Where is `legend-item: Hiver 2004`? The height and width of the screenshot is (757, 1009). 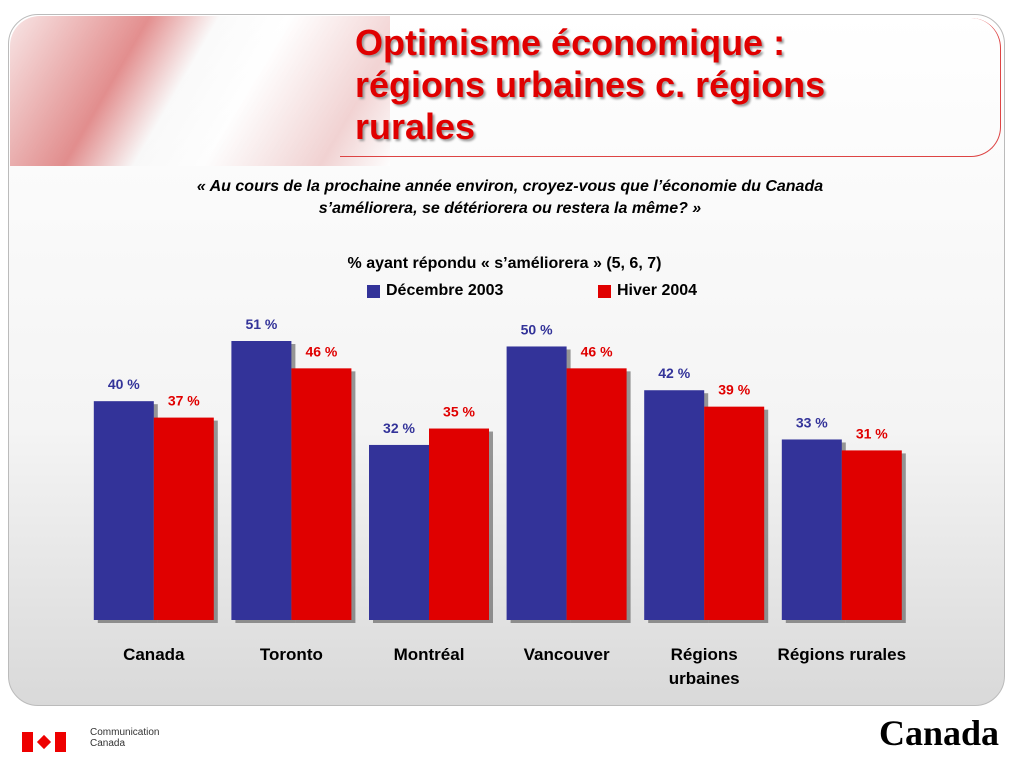 legend-item: Hiver 2004 is located at coordinates (647, 291).